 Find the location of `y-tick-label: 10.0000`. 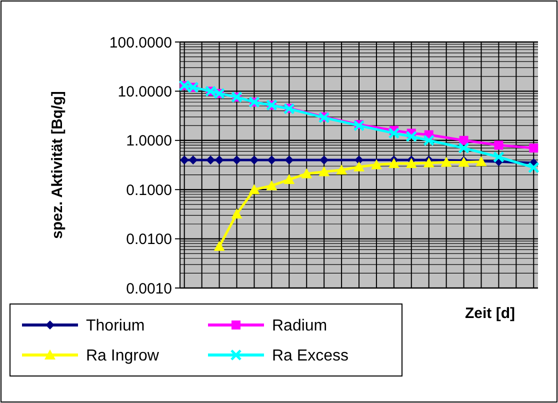

y-tick-label: 10.0000 is located at coordinates (145, 91).